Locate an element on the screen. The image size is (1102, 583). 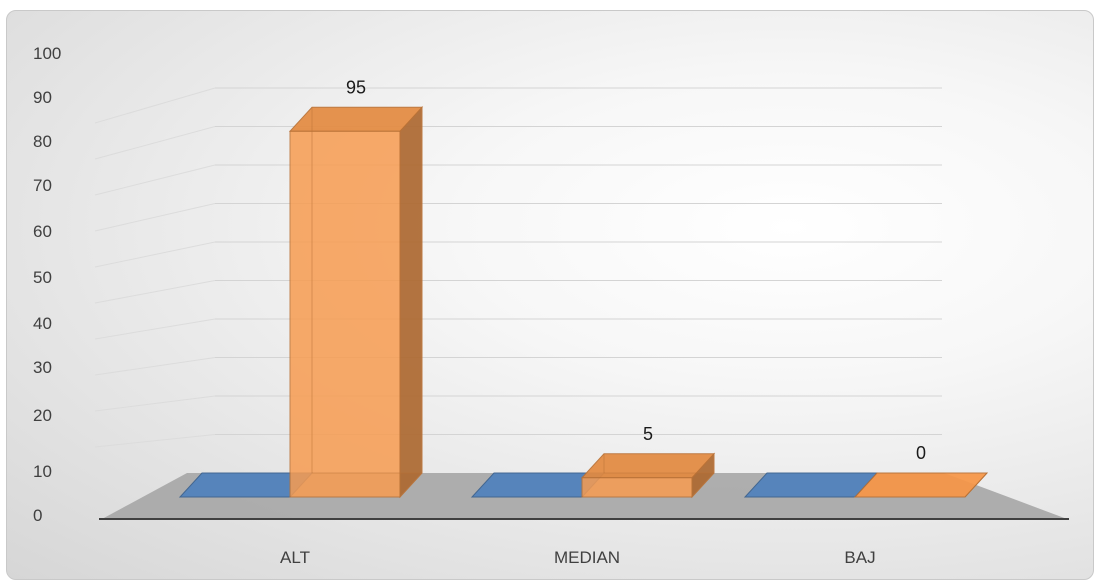
bar-alt-series2-front is located at coordinates (345, 314).